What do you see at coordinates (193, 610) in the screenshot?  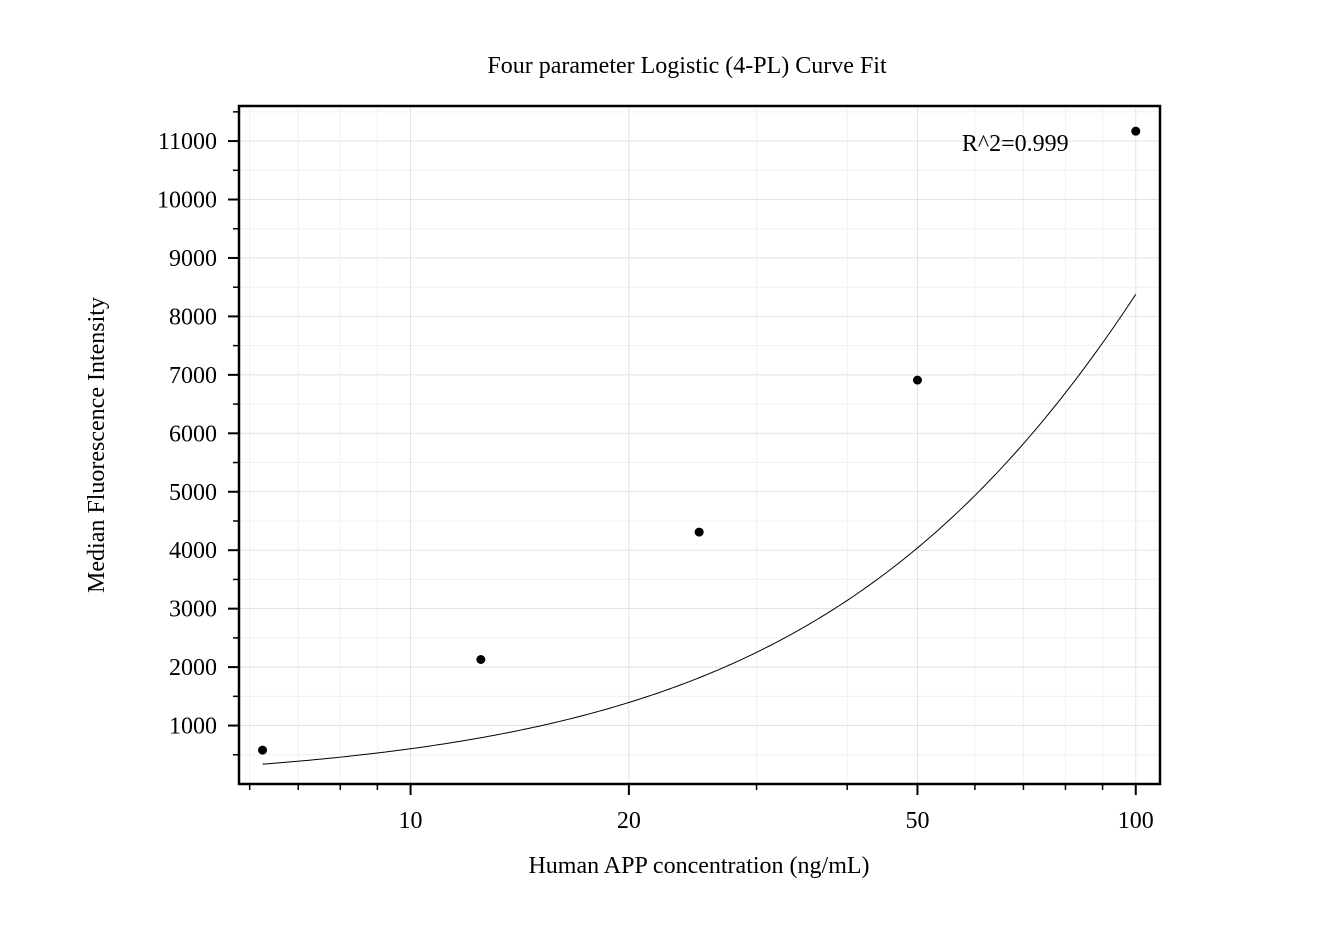 I see `y-tick-label: 3000` at bounding box center [193, 610].